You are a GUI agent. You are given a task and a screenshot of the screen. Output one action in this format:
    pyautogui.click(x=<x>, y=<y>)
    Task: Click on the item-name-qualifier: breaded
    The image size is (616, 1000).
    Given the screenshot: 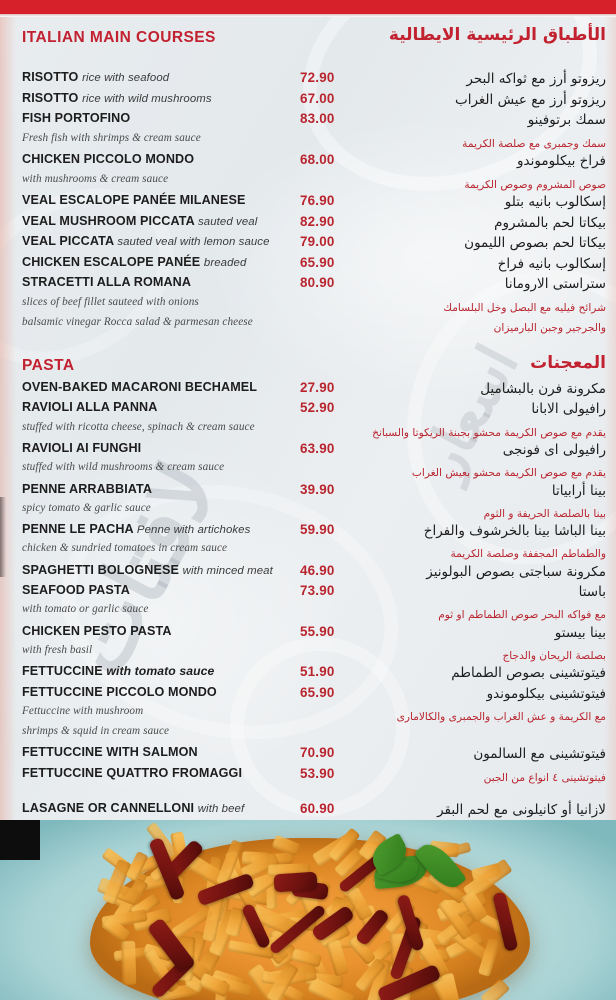 What is the action you would take?
    pyautogui.click(x=225, y=262)
    